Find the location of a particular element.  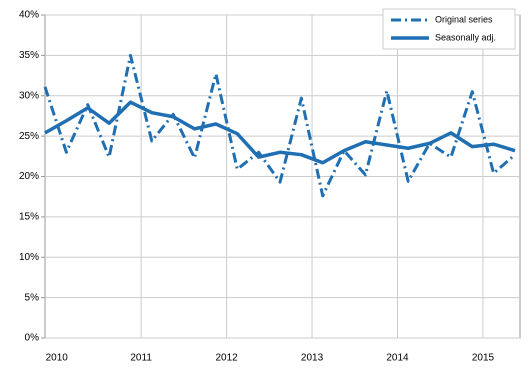

x-tick-label: 2014 is located at coordinates (397, 358).